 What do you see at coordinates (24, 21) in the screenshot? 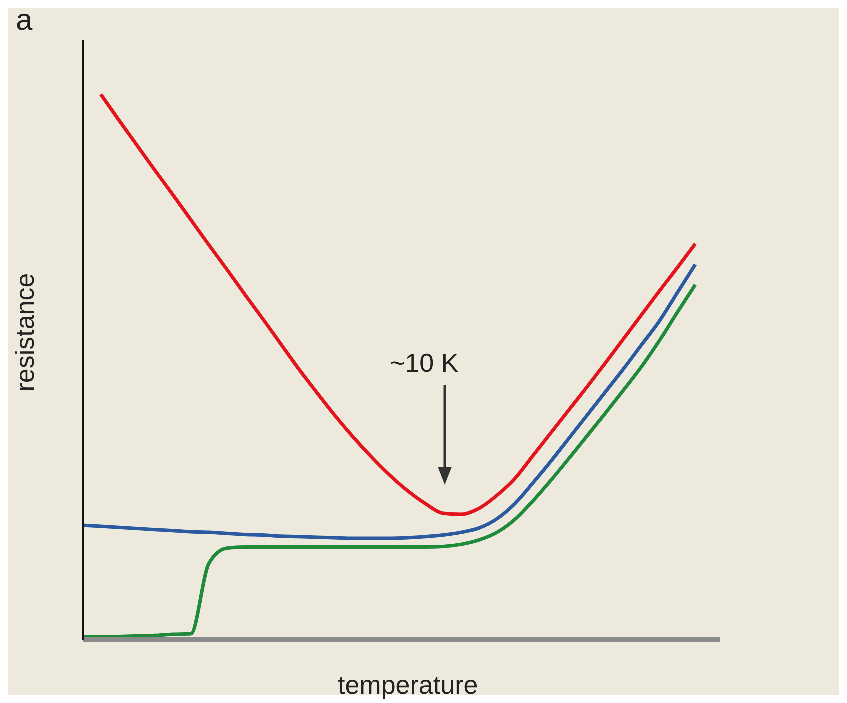
I see `chart-title: a` at bounding box center [24, 21].